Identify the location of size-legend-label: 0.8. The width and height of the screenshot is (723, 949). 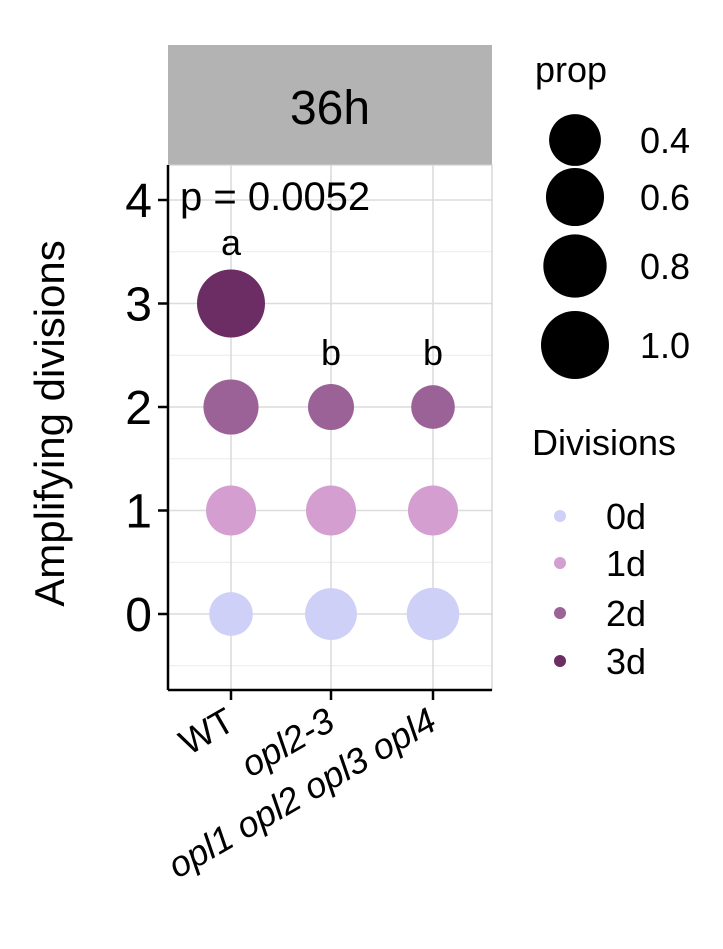
(665, 266).